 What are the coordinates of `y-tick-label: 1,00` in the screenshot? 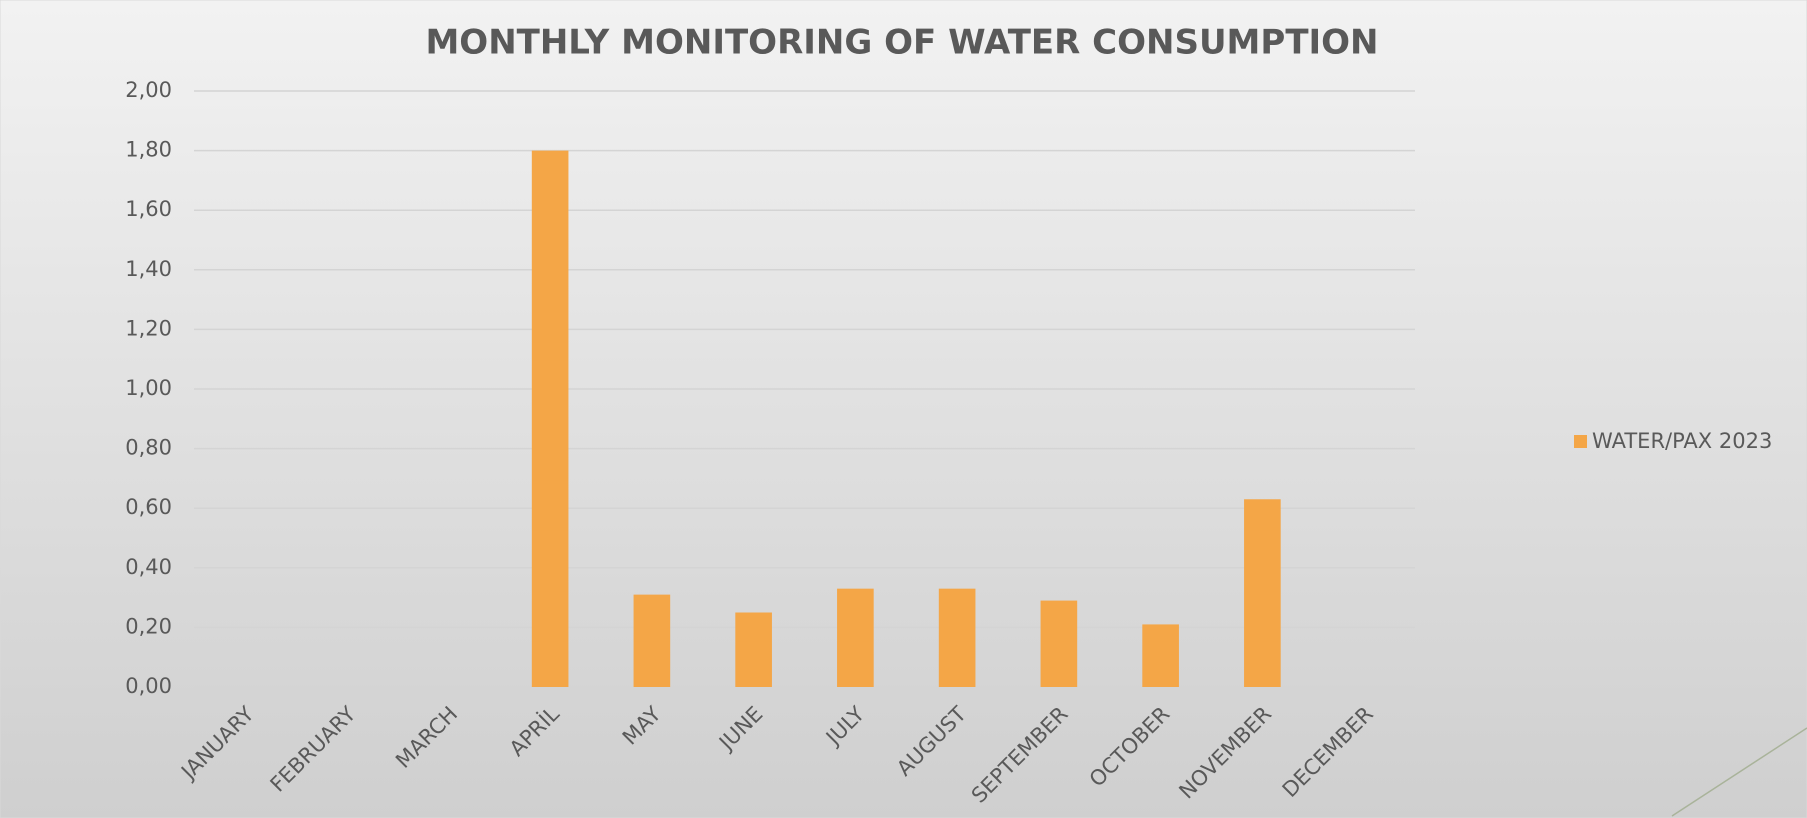 It's located at (148, 388).